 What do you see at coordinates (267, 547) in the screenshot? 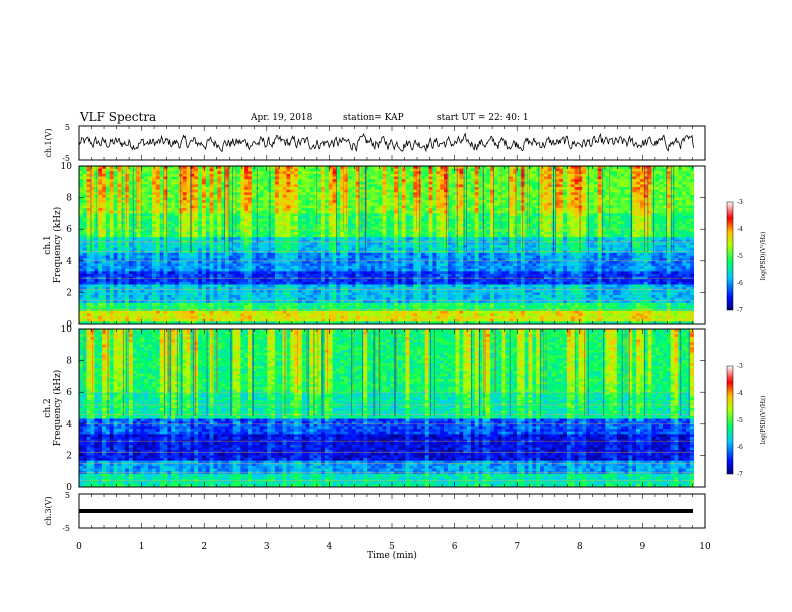
I see `x-tick-label: 3` at bounding box center [267, 547].